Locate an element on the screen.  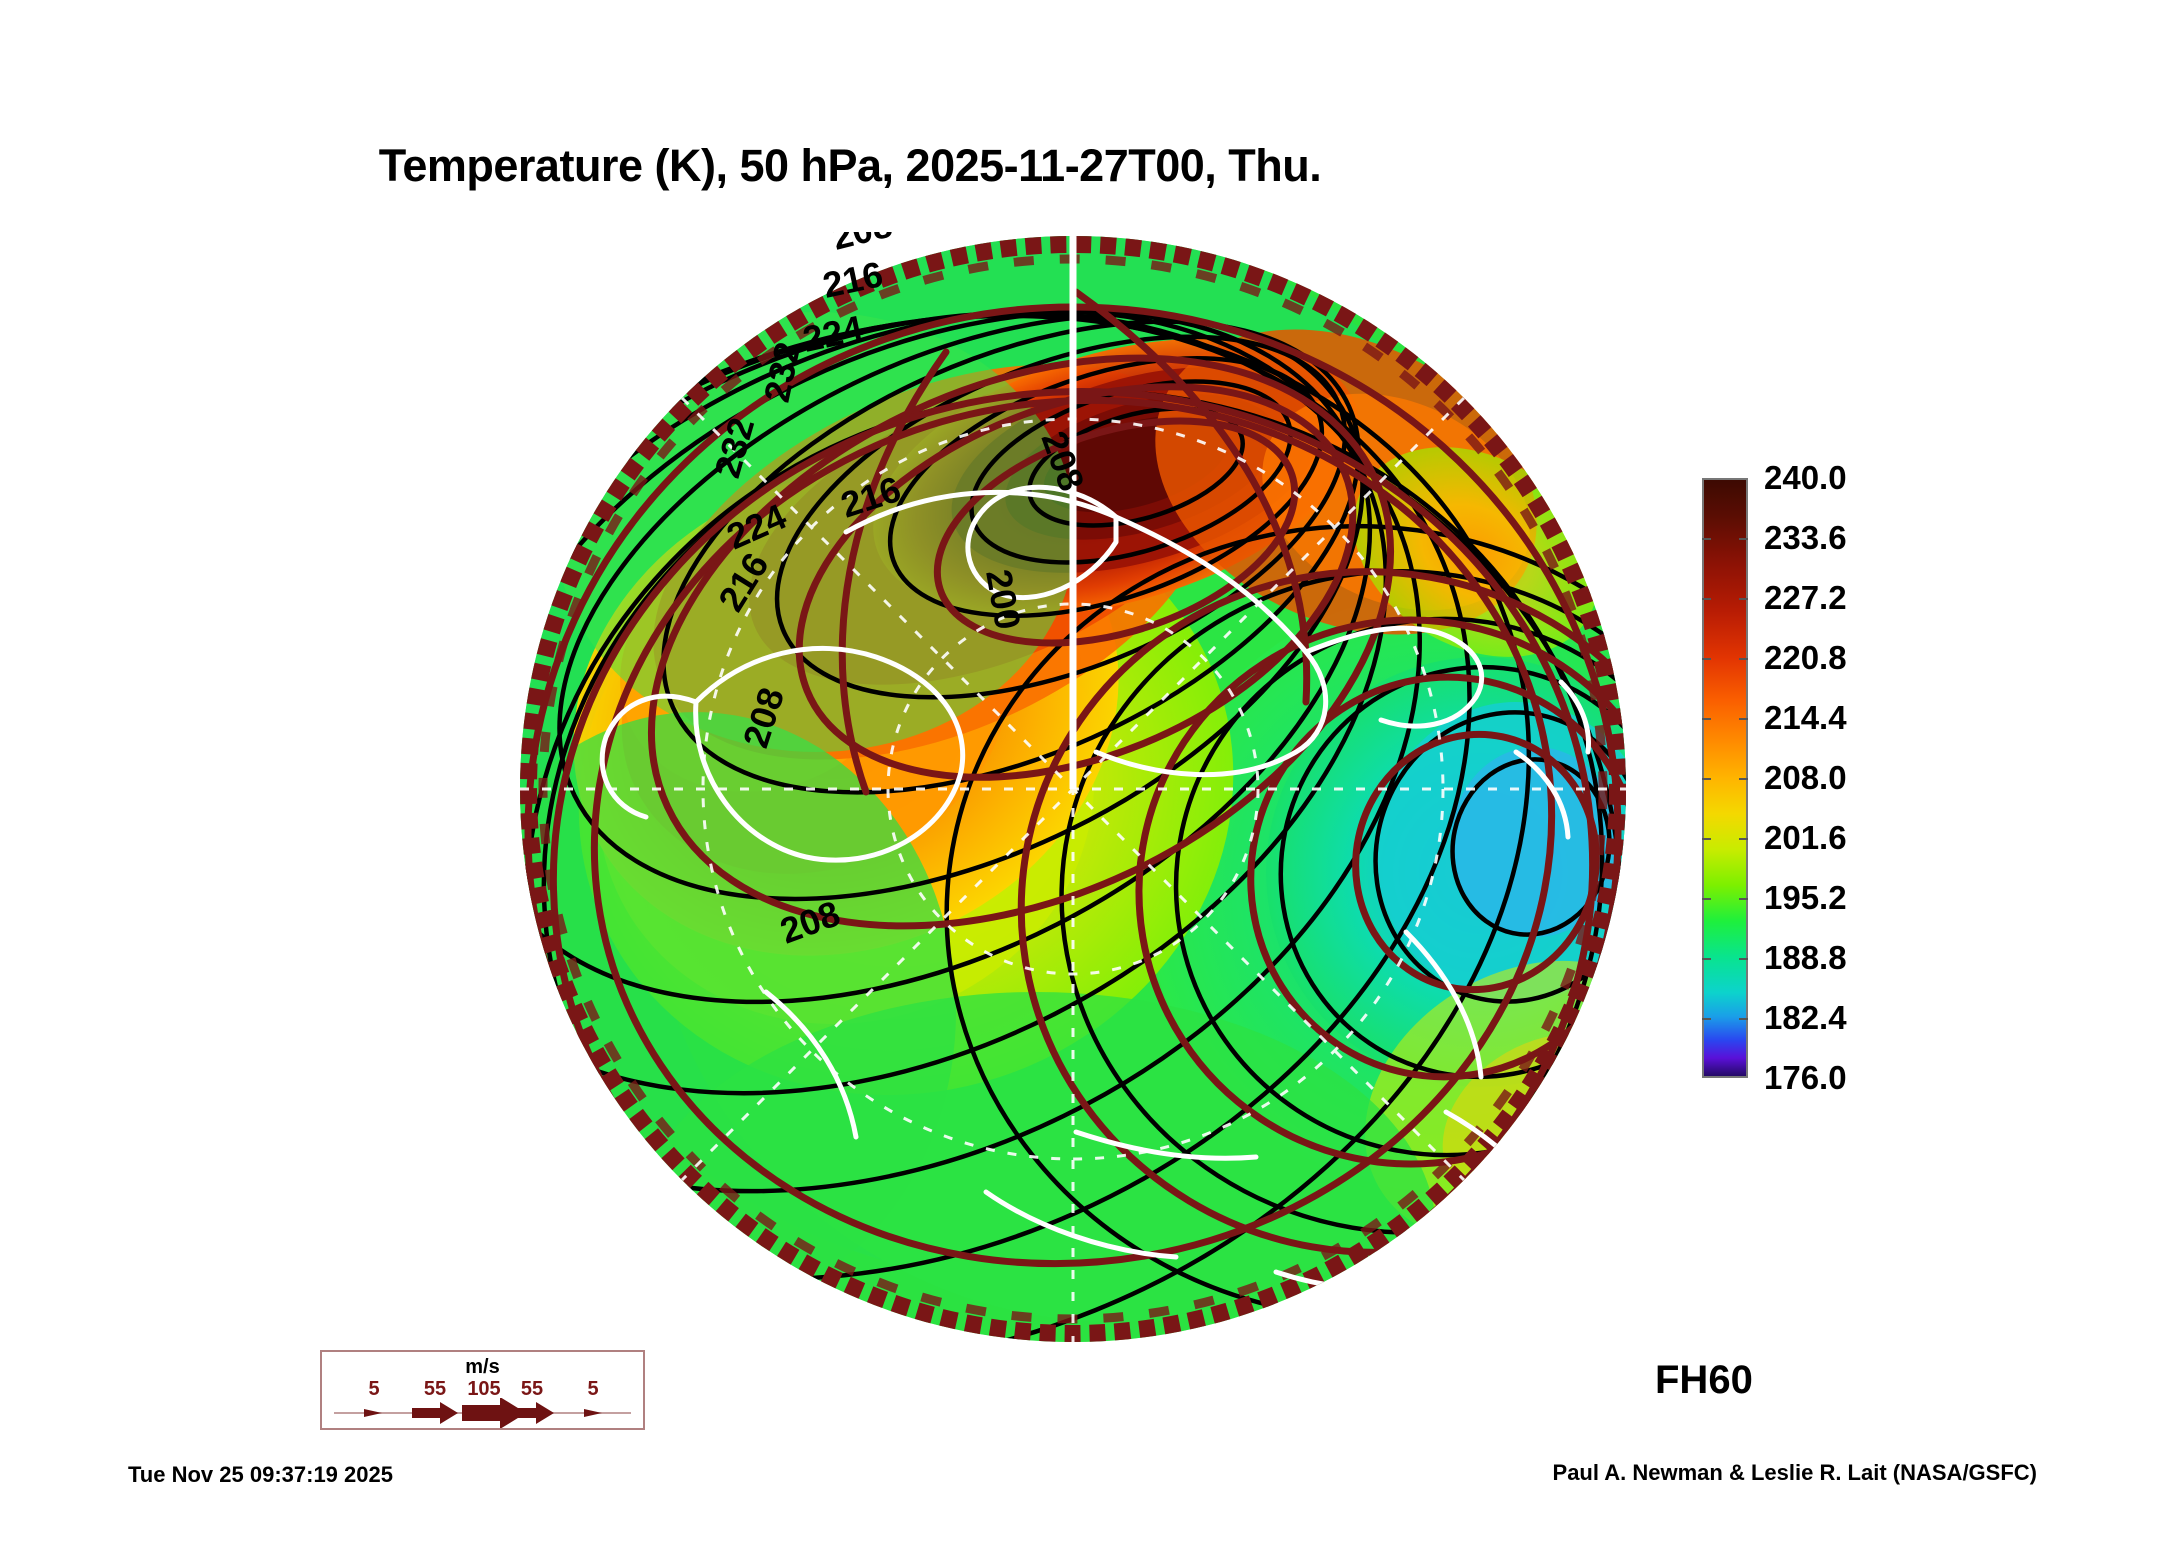
colorbar-tick-label: 195.2 is located at coordinates (1805, 897).